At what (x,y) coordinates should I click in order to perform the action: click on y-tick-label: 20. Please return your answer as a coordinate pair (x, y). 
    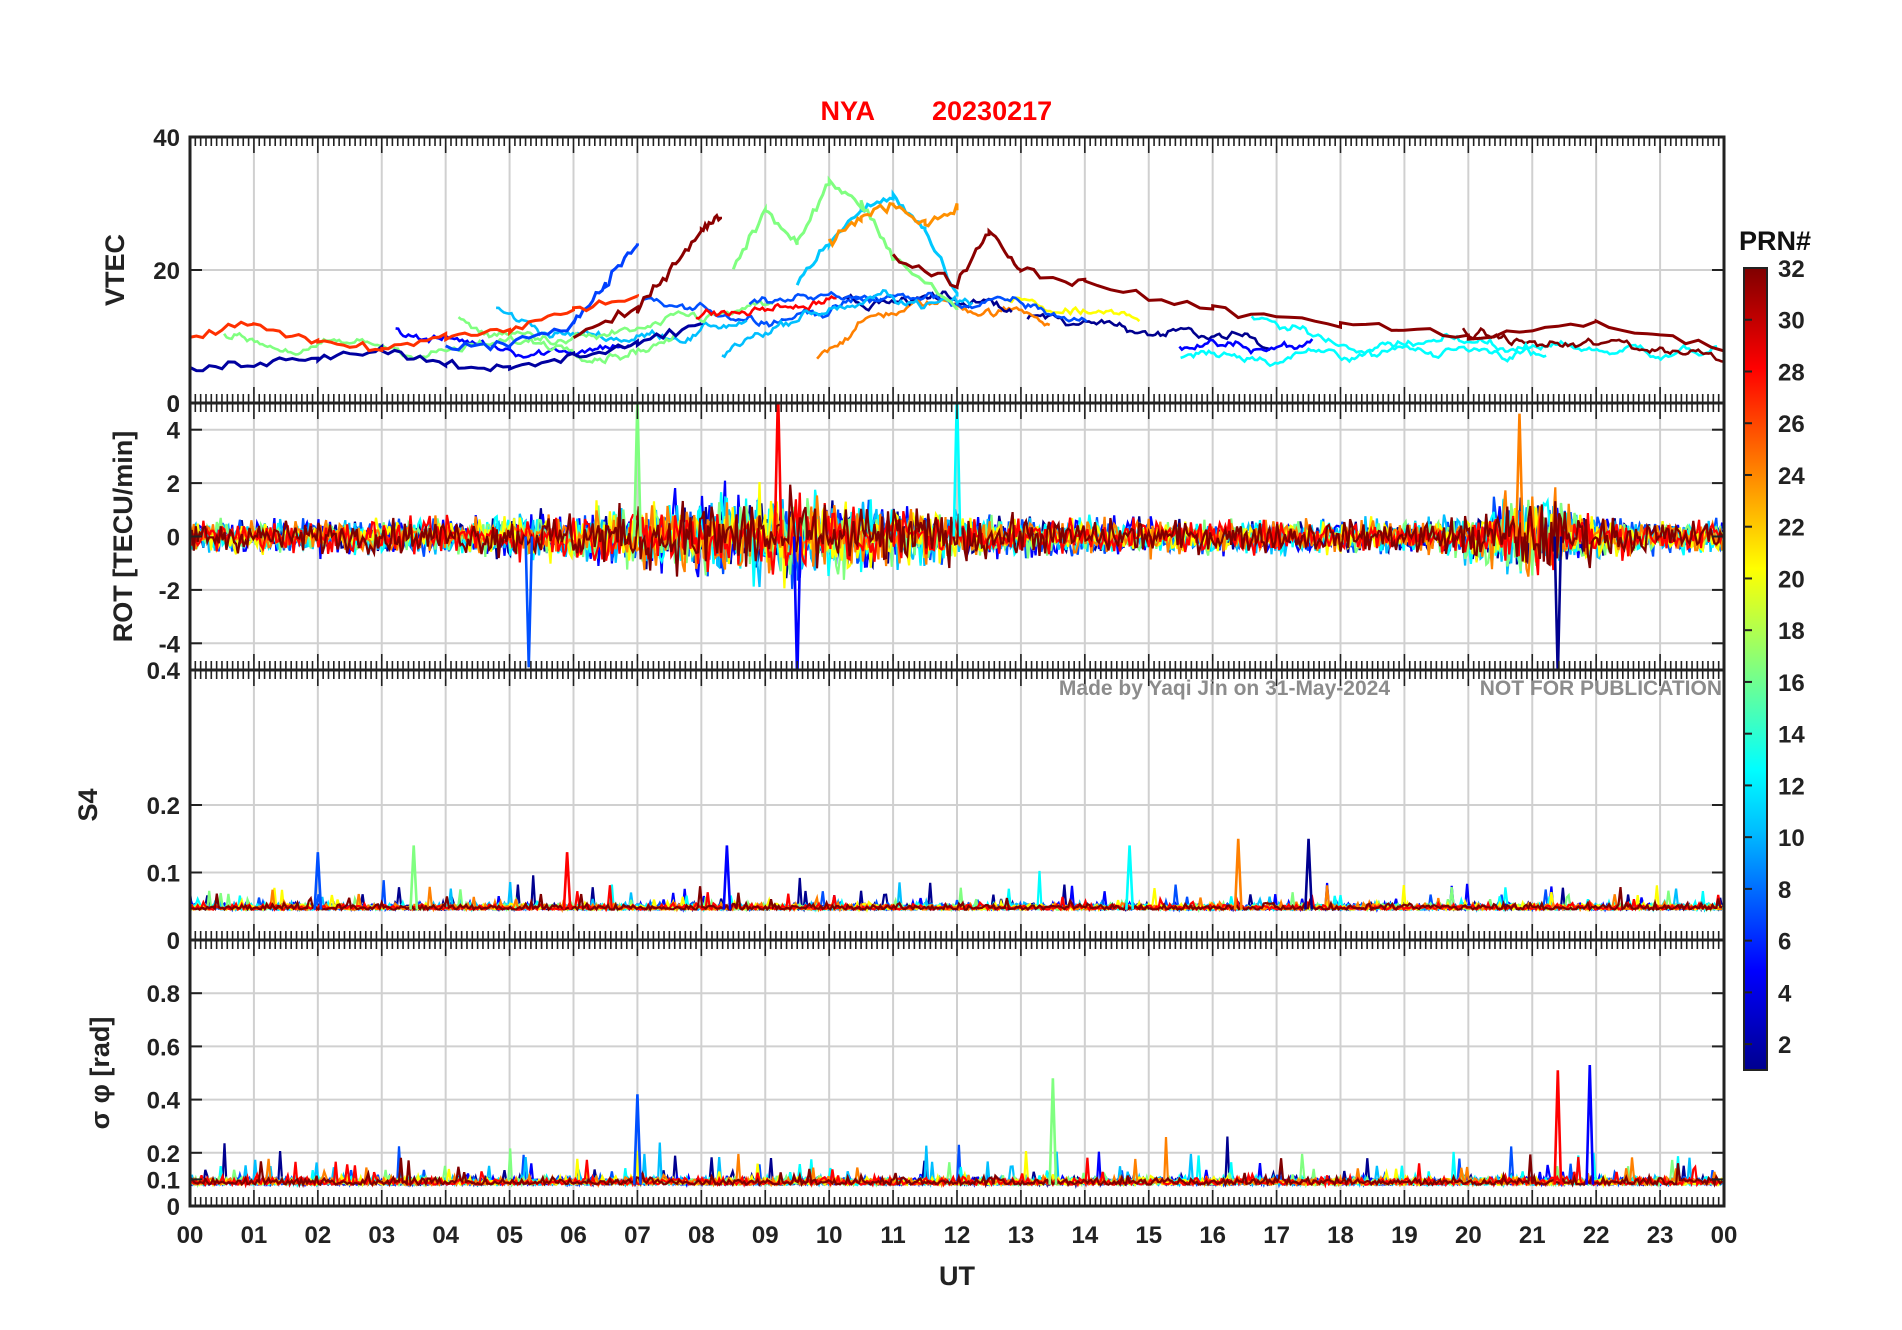
    Looking at the image, I should click on (166, 271).